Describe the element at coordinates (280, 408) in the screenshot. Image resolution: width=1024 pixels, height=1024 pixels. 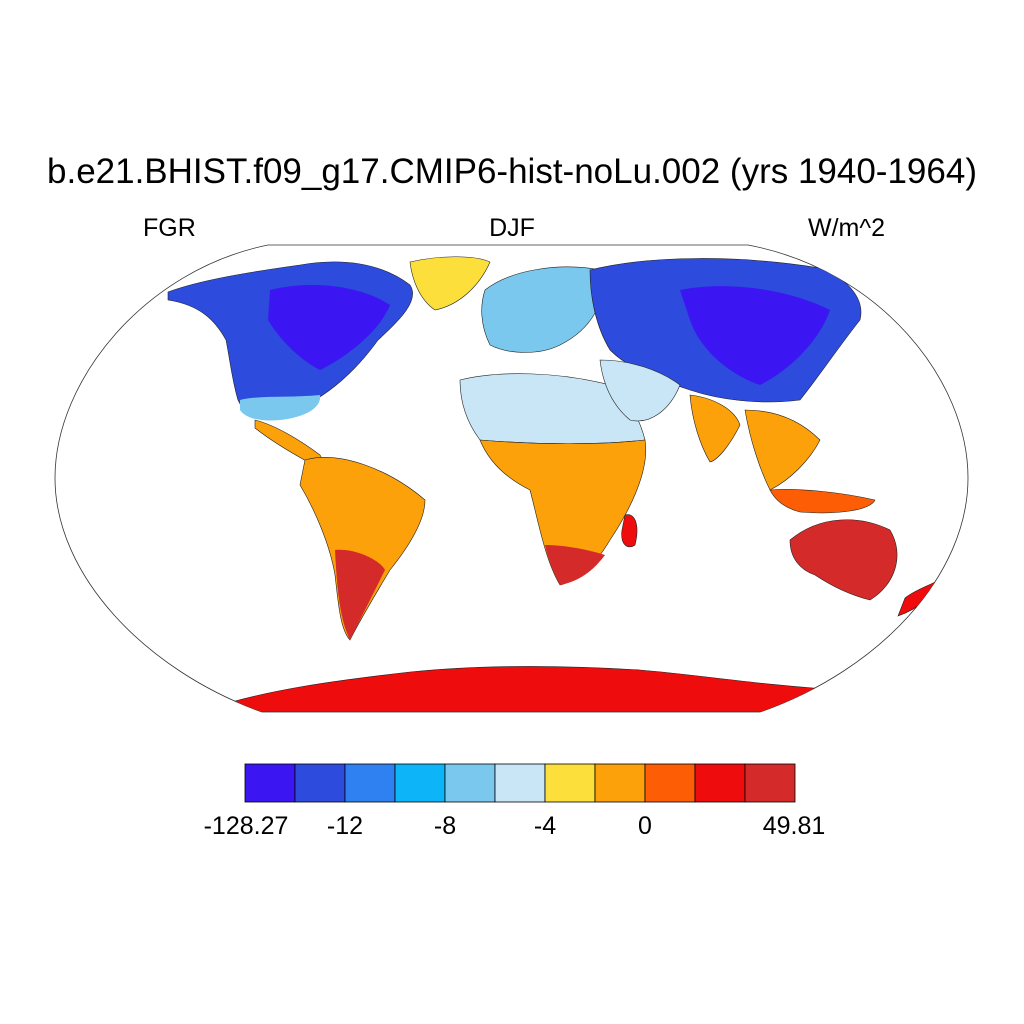
I see `usa-south` at that location.